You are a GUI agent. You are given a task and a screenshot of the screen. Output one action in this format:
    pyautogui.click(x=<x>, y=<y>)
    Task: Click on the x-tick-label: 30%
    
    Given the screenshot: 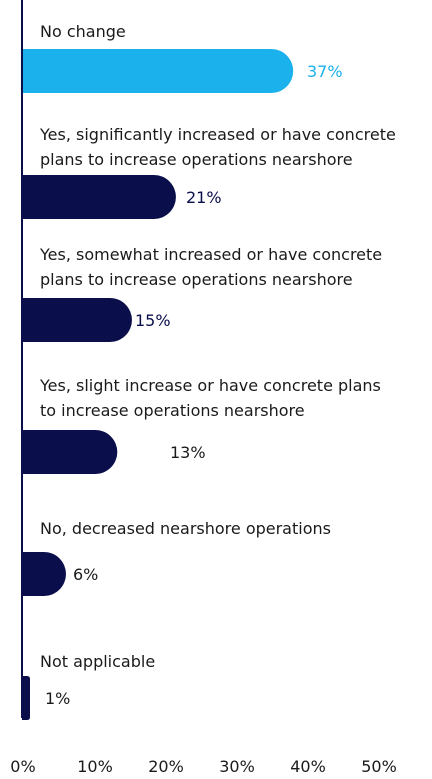 What is the action you would take?
    pyautogui.click(x=237, y=766)
    